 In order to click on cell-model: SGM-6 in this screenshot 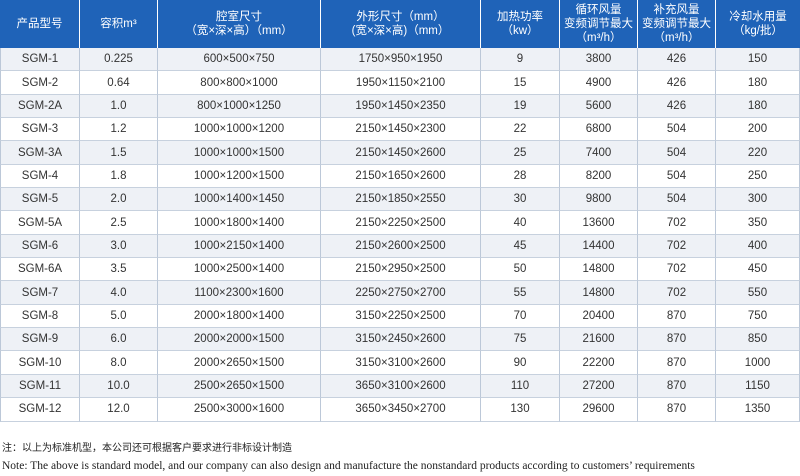, I will do `click(40, 246)`.